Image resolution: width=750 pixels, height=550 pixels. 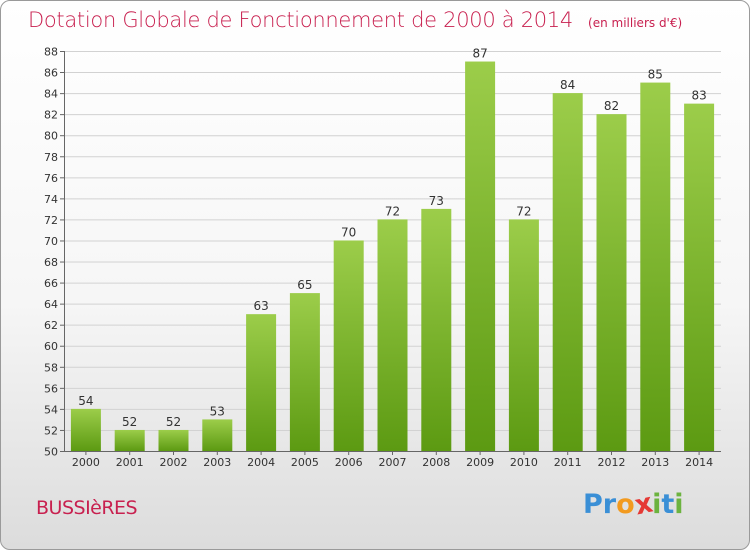 I want to click on x-tick-label-2001: 2001, so click(x=130, y=462).